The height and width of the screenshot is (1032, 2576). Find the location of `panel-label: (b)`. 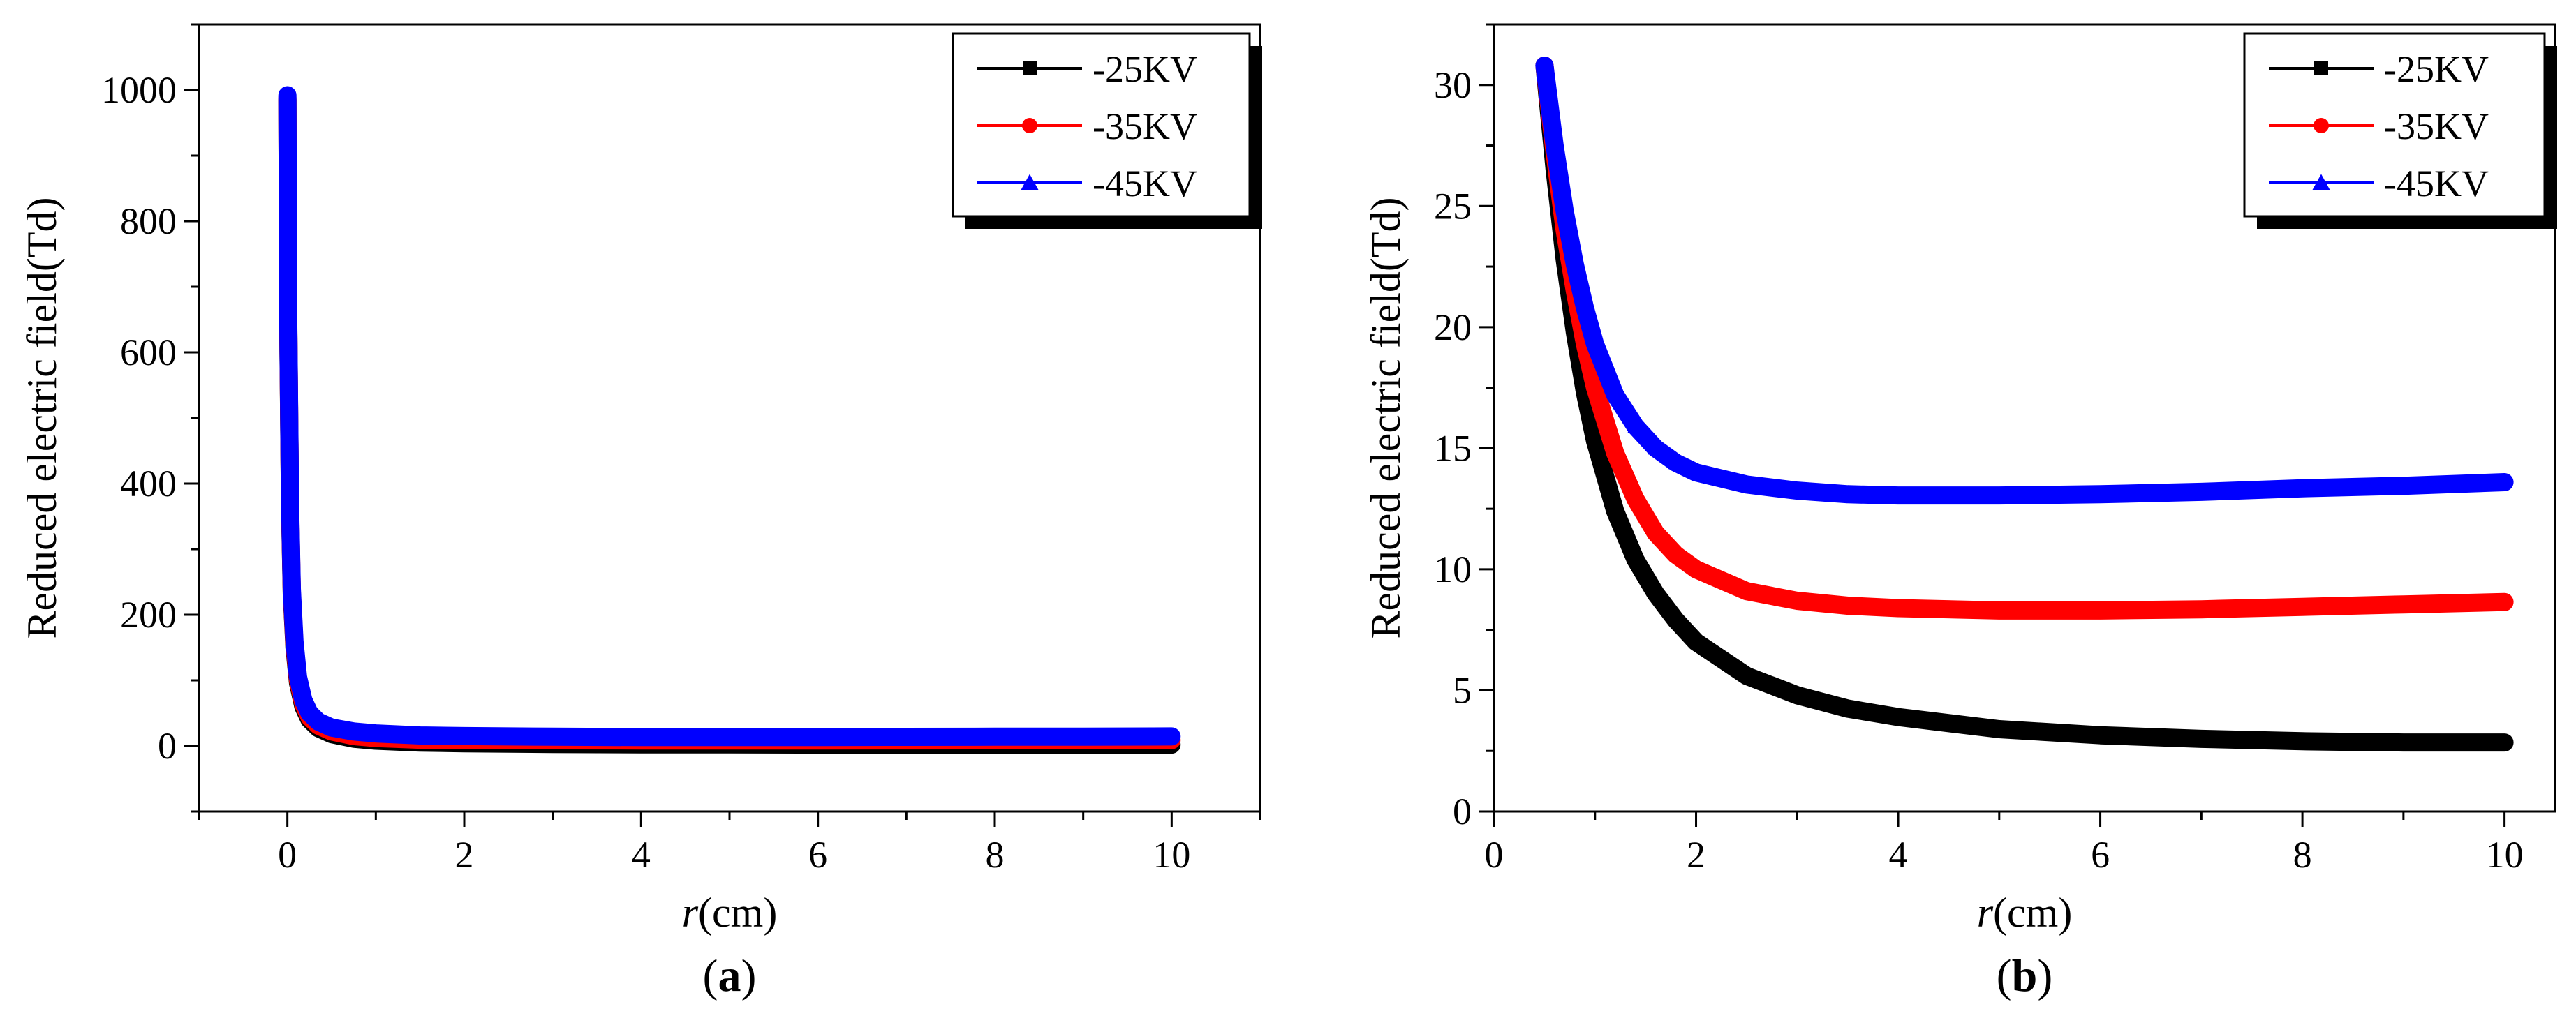

panel-label: (b) is located at coordinates (2025, 976).